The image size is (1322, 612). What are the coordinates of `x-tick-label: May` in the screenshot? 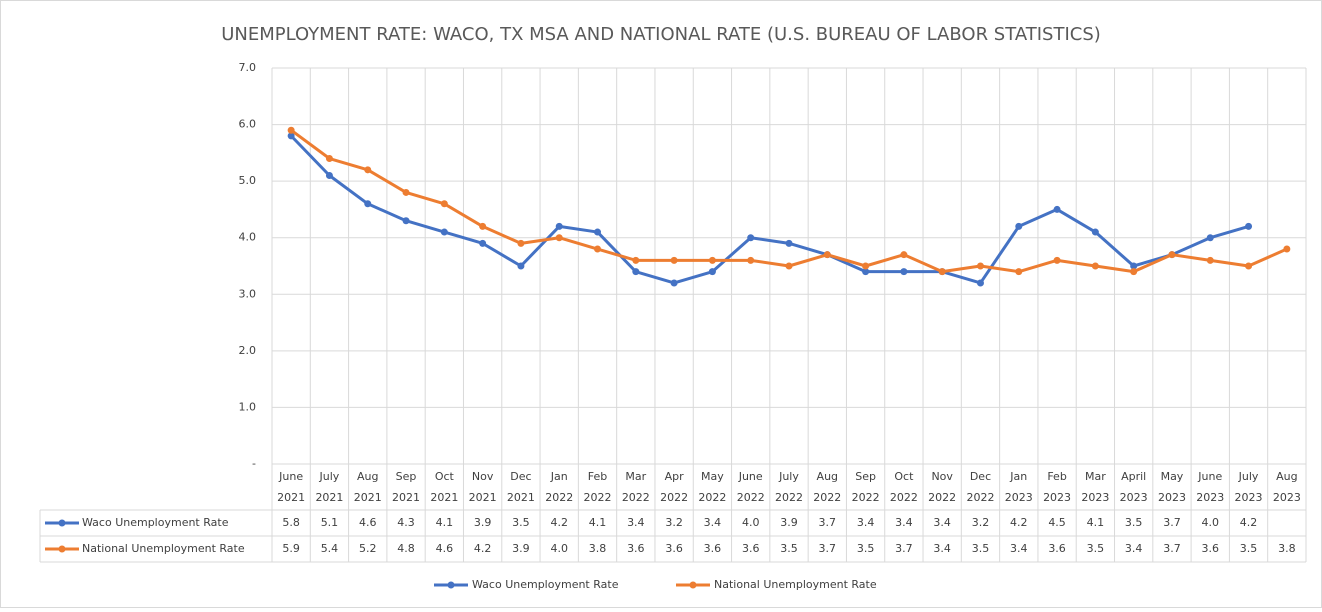 It's located at (1172, 476).